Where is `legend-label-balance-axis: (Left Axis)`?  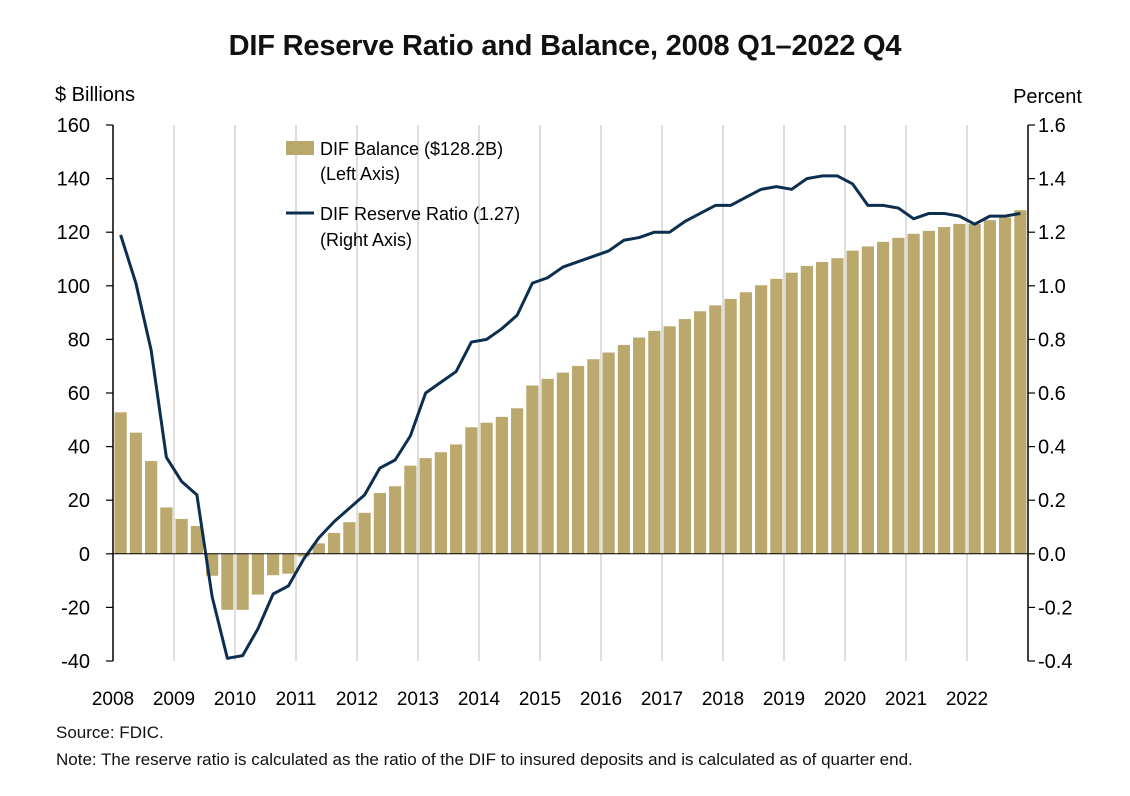 legend-label-balance-axis: (Left Axis) is located at coordinates (360, 174).